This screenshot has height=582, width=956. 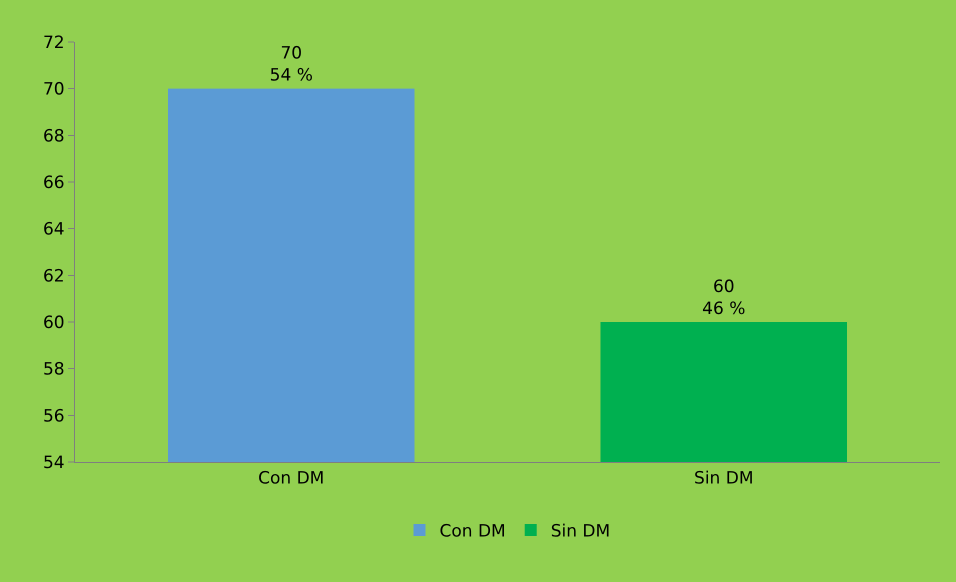 What do you see at coordinates (473, 532) in the screenshot?
I see `legend-label: Con DM` at bounding box center [473, 532].